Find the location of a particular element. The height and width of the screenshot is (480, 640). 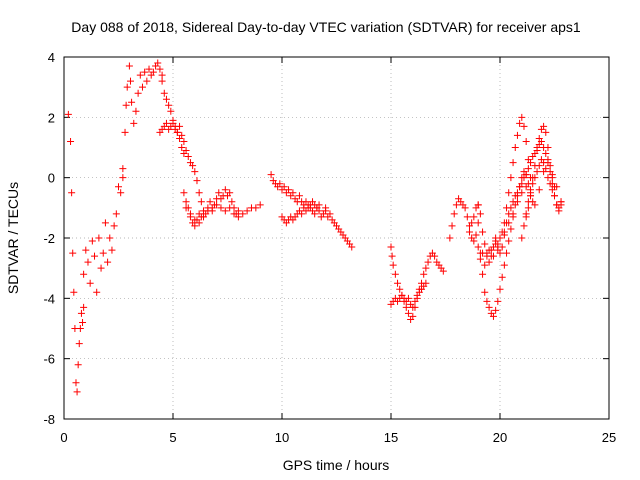

y-axis-label: SDTVAR / TECUs is located at coordinates (13, 238).